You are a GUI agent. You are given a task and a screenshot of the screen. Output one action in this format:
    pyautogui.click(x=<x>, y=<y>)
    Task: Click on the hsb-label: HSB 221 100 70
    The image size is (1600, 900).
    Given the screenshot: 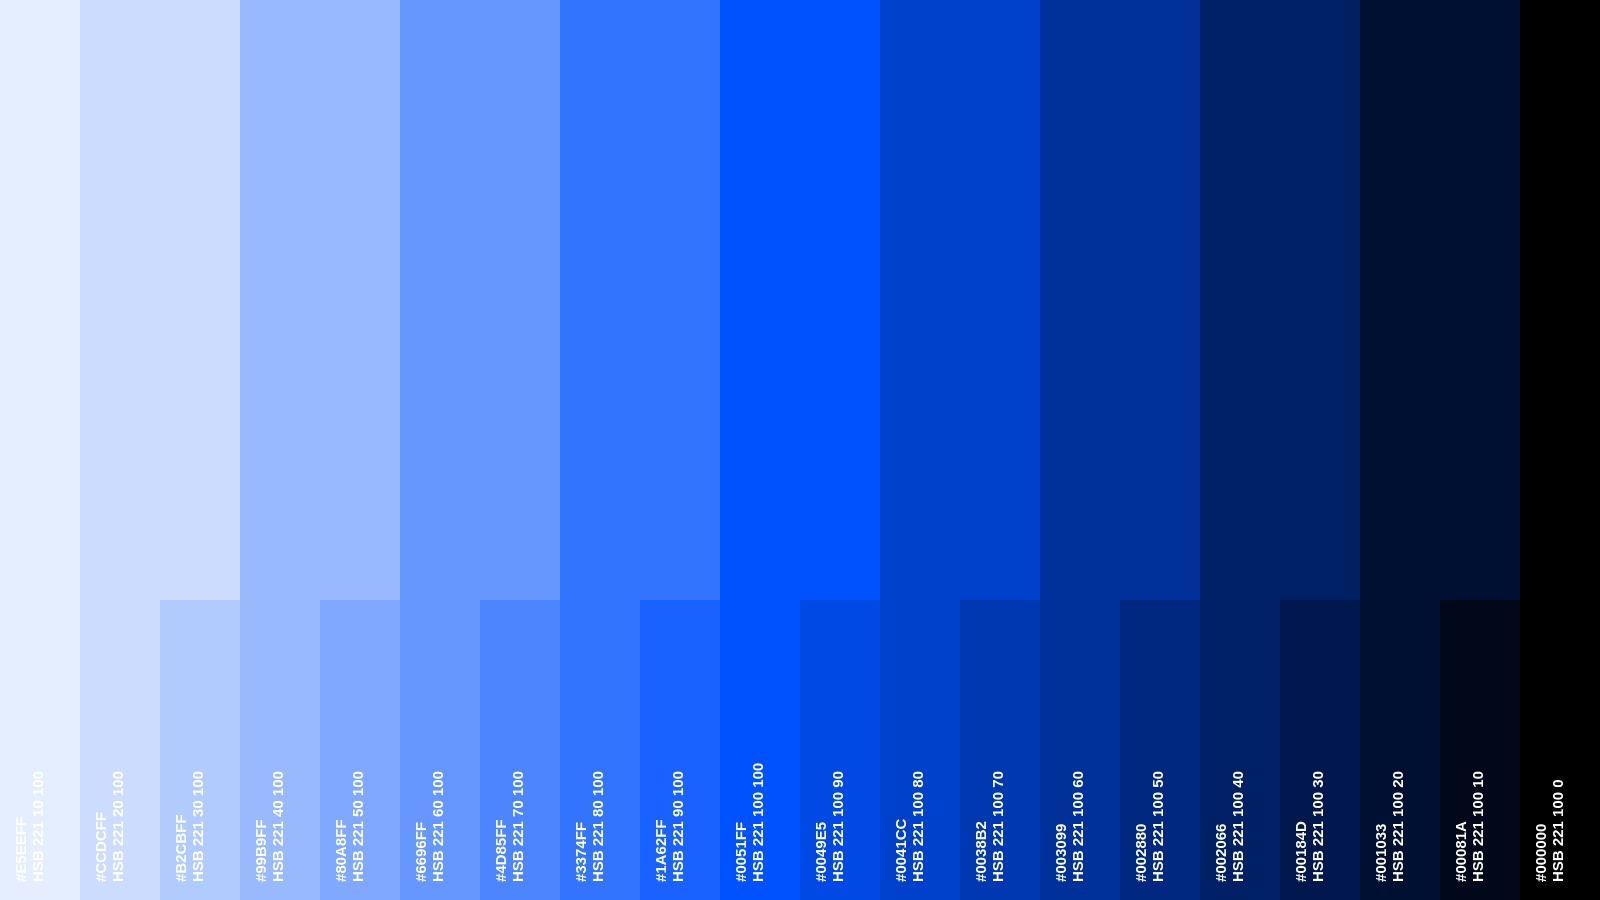 What is the action you would take?
    pyautogui.click(x=998, y=826)
    